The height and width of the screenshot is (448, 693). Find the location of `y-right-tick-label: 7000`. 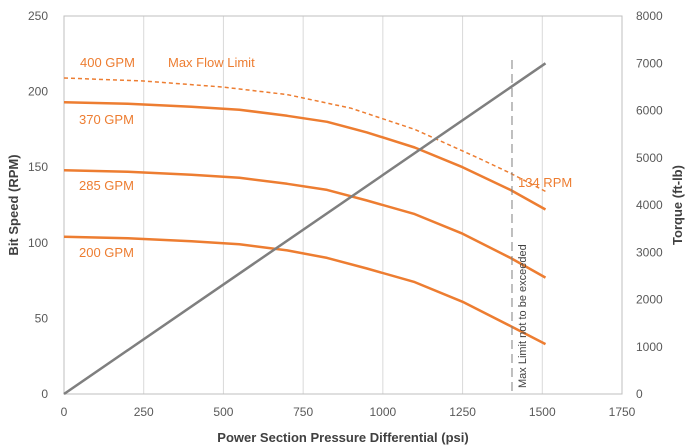

y-right-tick-label: 7000 is located at coordinates (649, 63).